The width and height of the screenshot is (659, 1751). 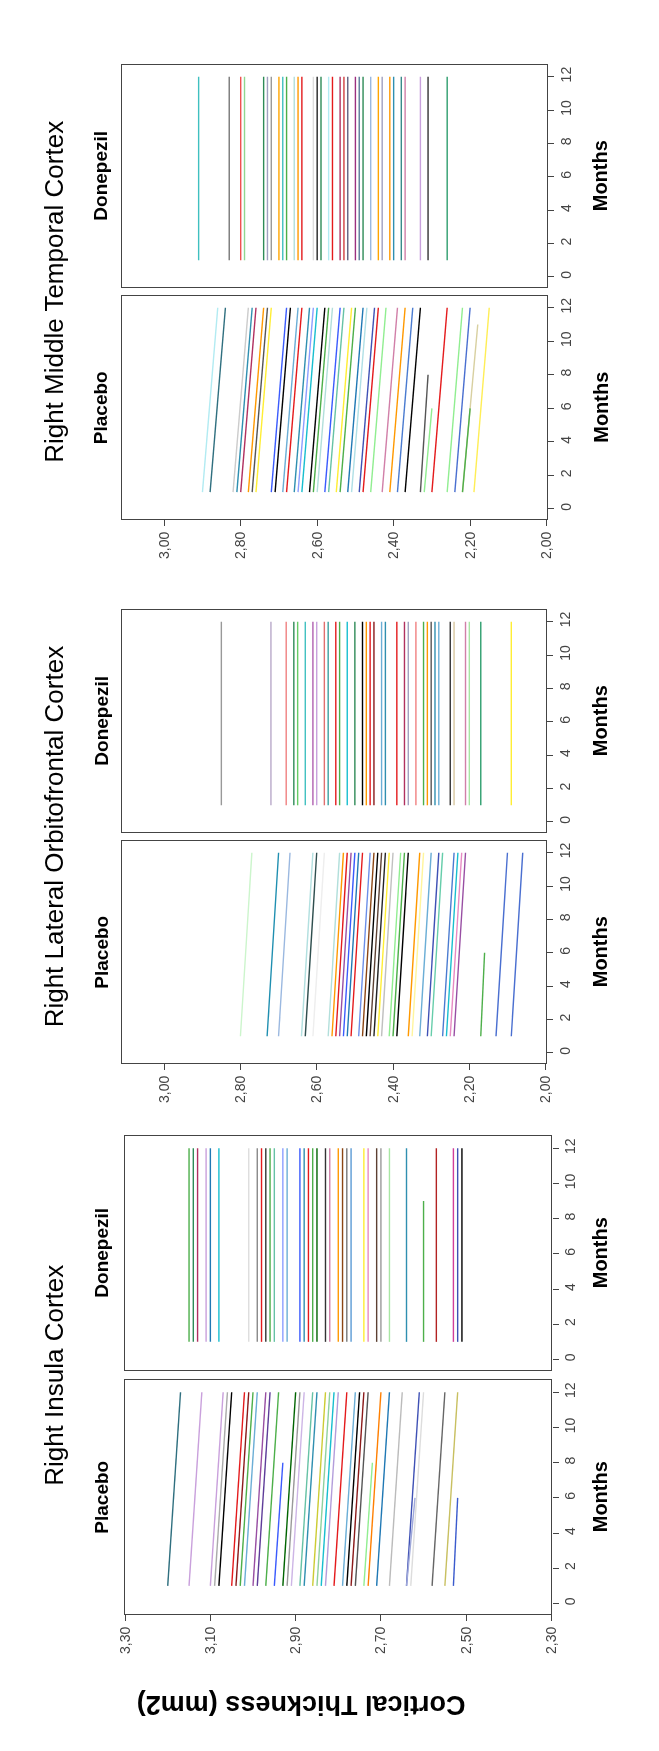 I want to click on x-tick-label: 2,70, so click(x=380, y=1640).